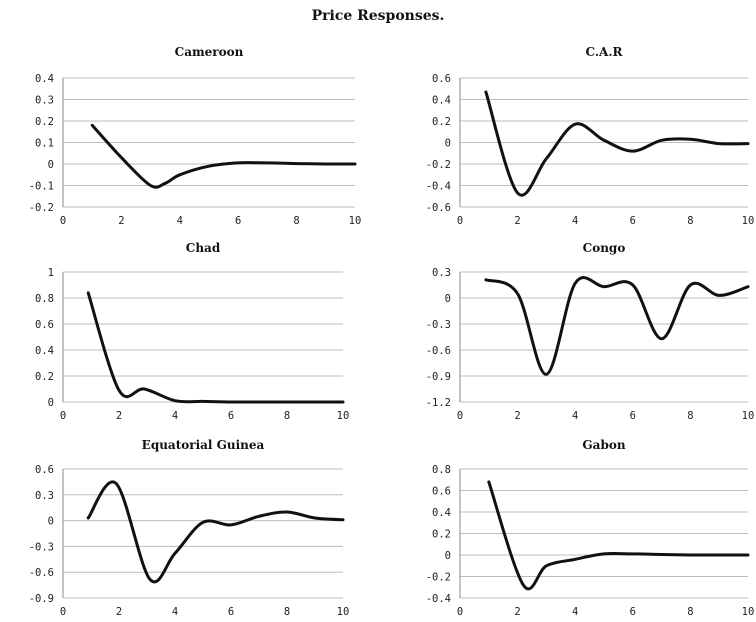 This screenshot has height=622, width=756. Describe the element at coordinates (438, 403) in the screenshot. I see `y-tick-label: -1.2` at that location.